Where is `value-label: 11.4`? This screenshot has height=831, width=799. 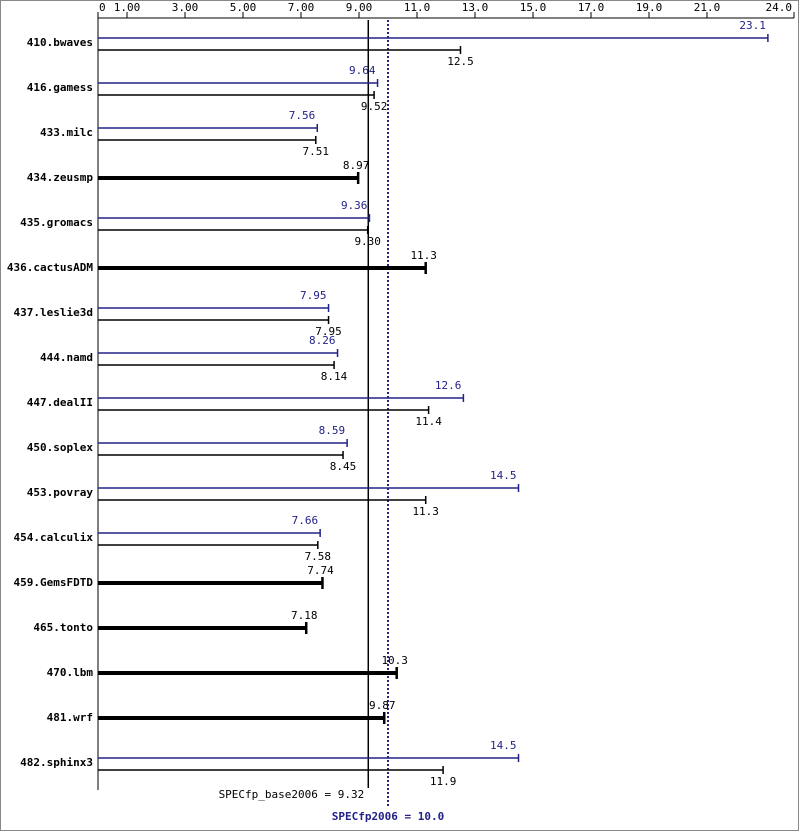
value-label: 11.4 is located at coordinates (428, 421).